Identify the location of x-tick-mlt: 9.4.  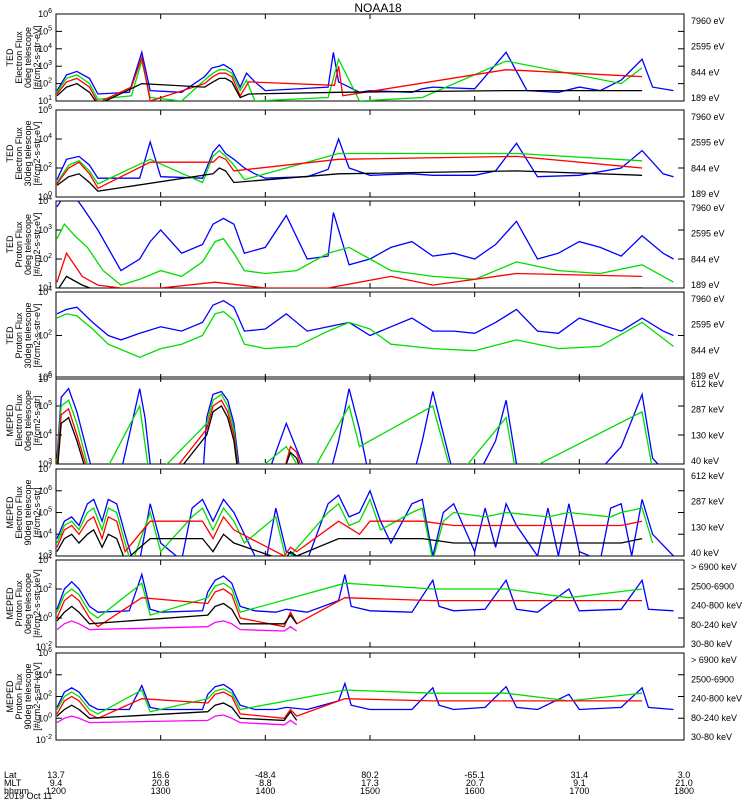
(56, 783).